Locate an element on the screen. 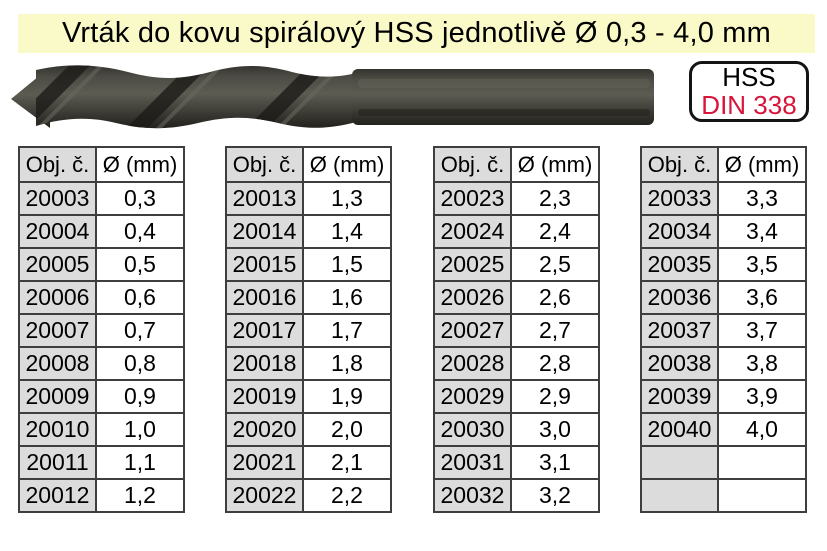 The width and height of the screenshot is (827, 551). cell-diameter: 2,2 is located at coordinates (347, 495).